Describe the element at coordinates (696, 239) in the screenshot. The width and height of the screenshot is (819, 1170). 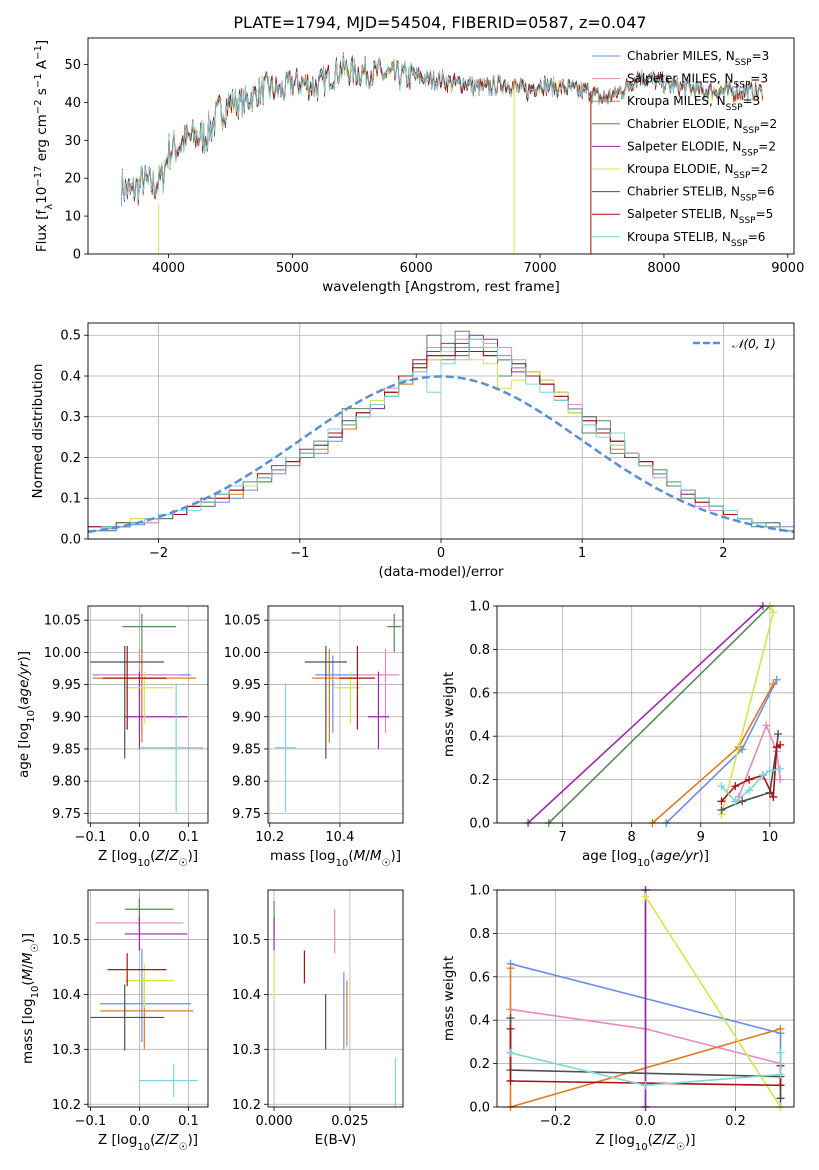
I see `legend-entry: Kroupa STELIB, NSSP=6` at that location.